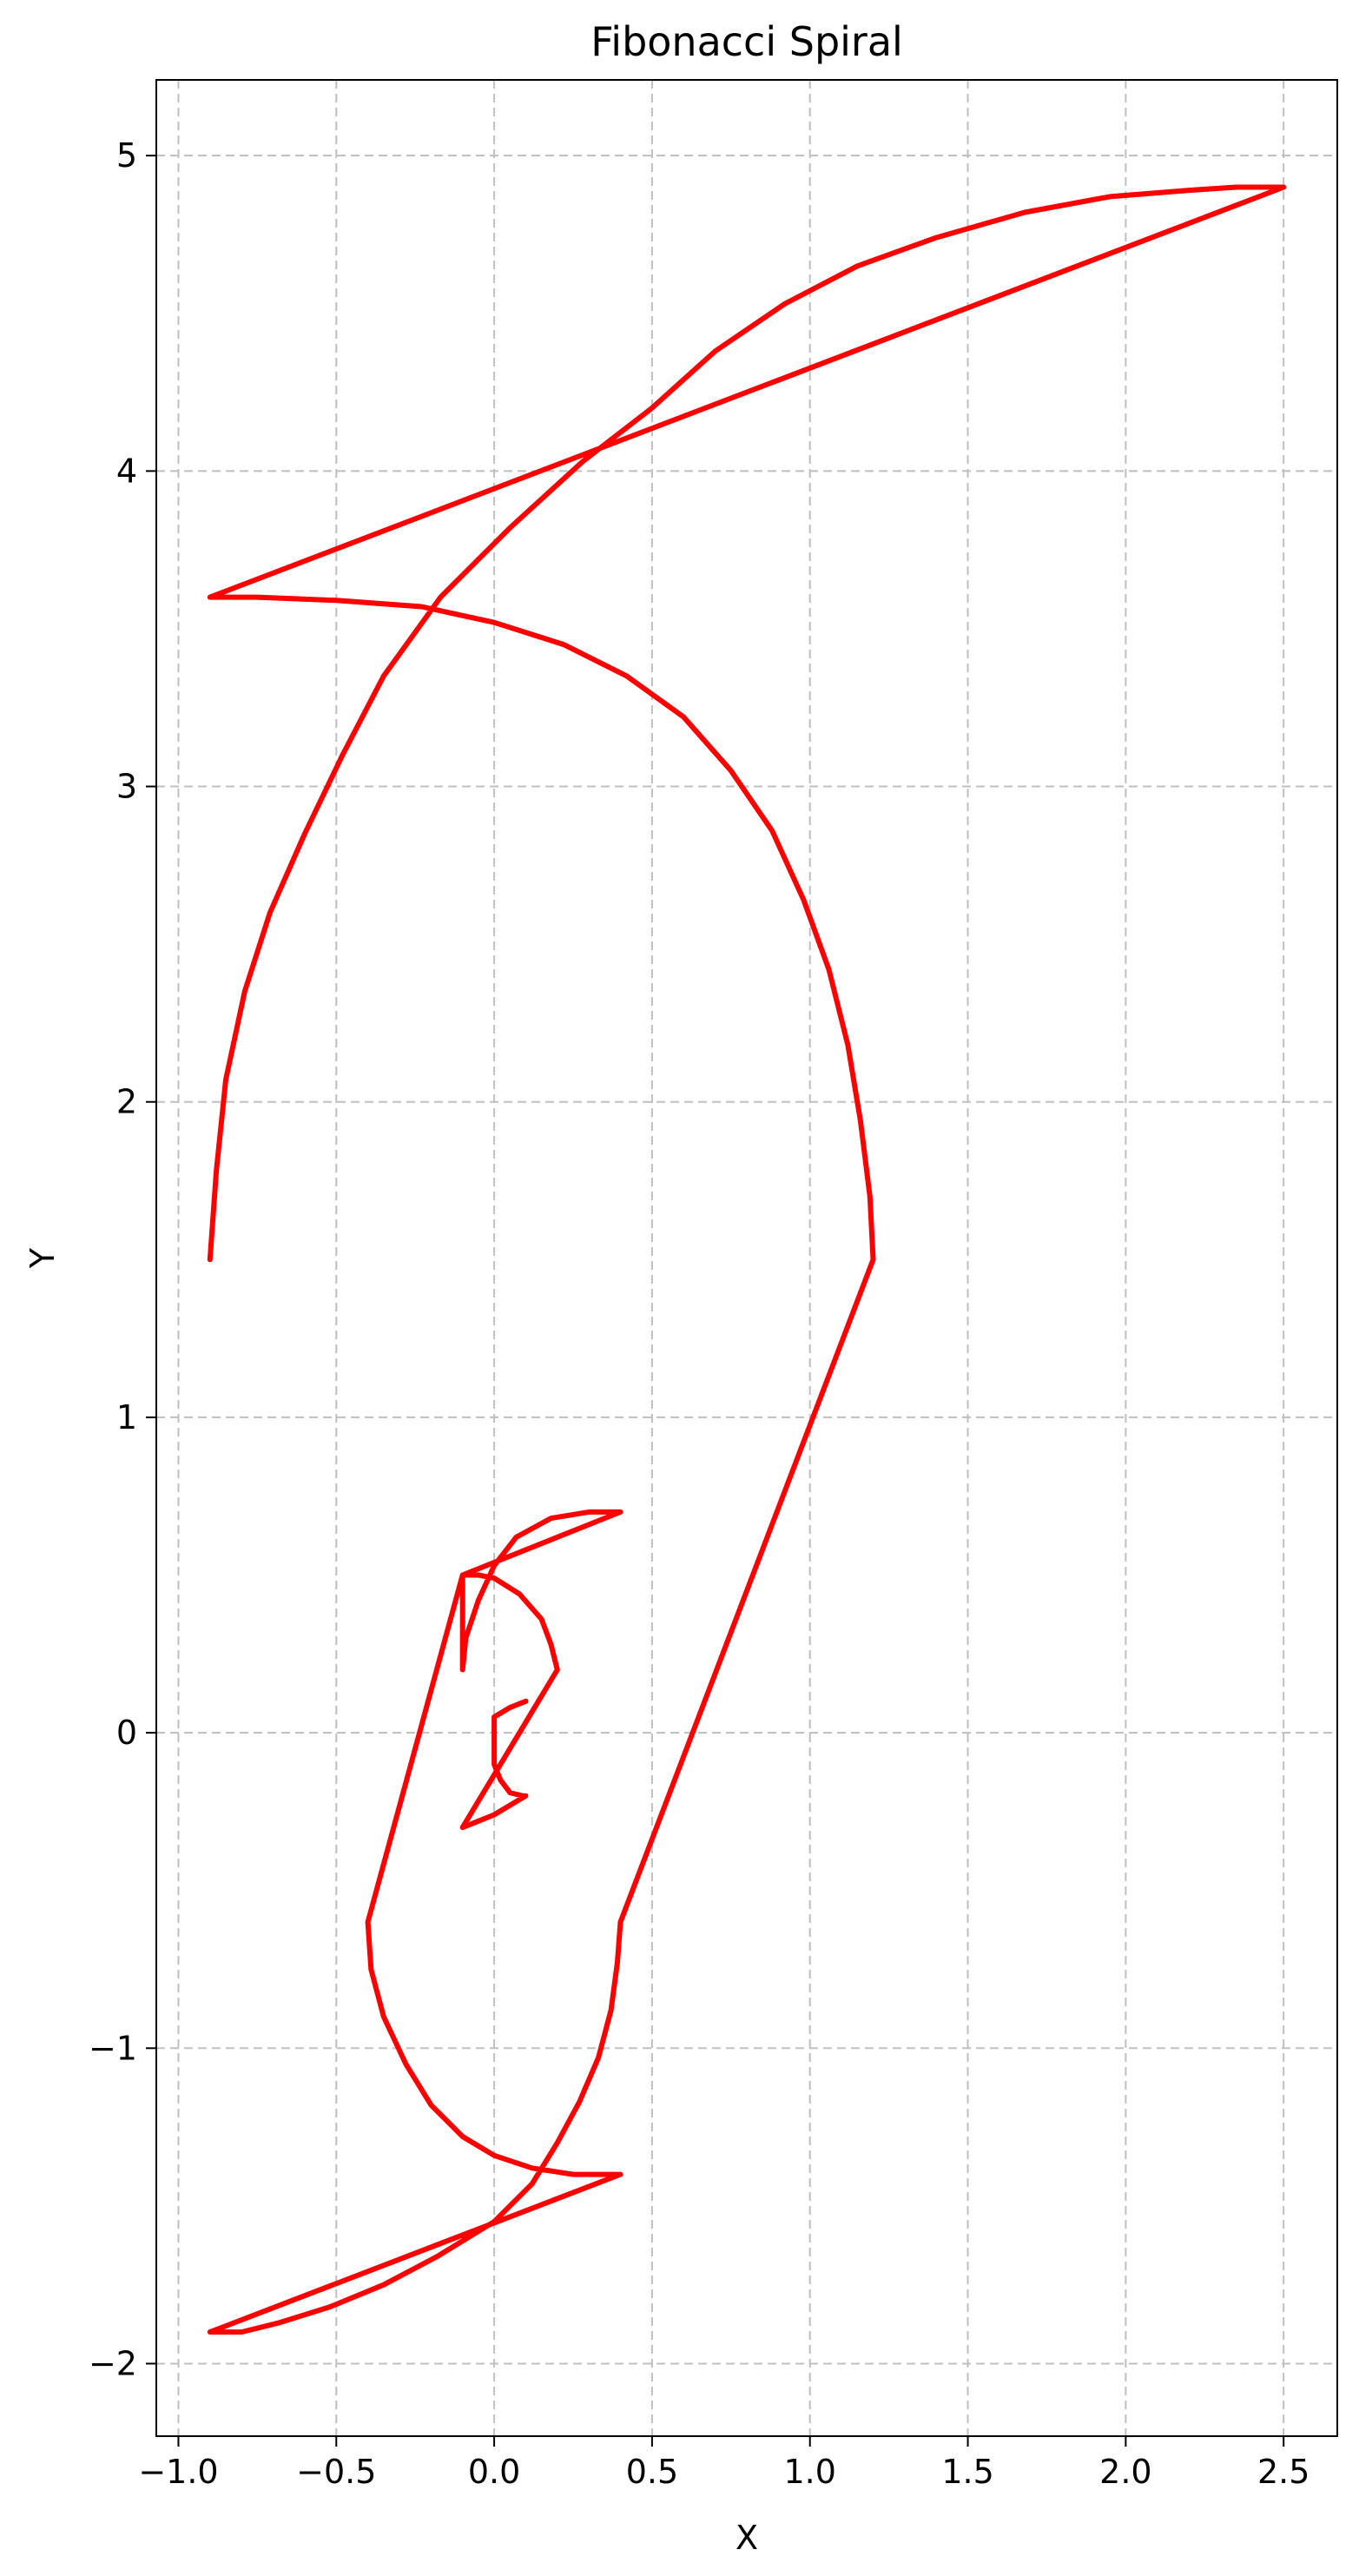 Image resolution: width=1359 pixels, height=2576 pixels. Describe the element at coordinates (747, 2538) in the screenshot. I see `x-axis-label: X` at that location.